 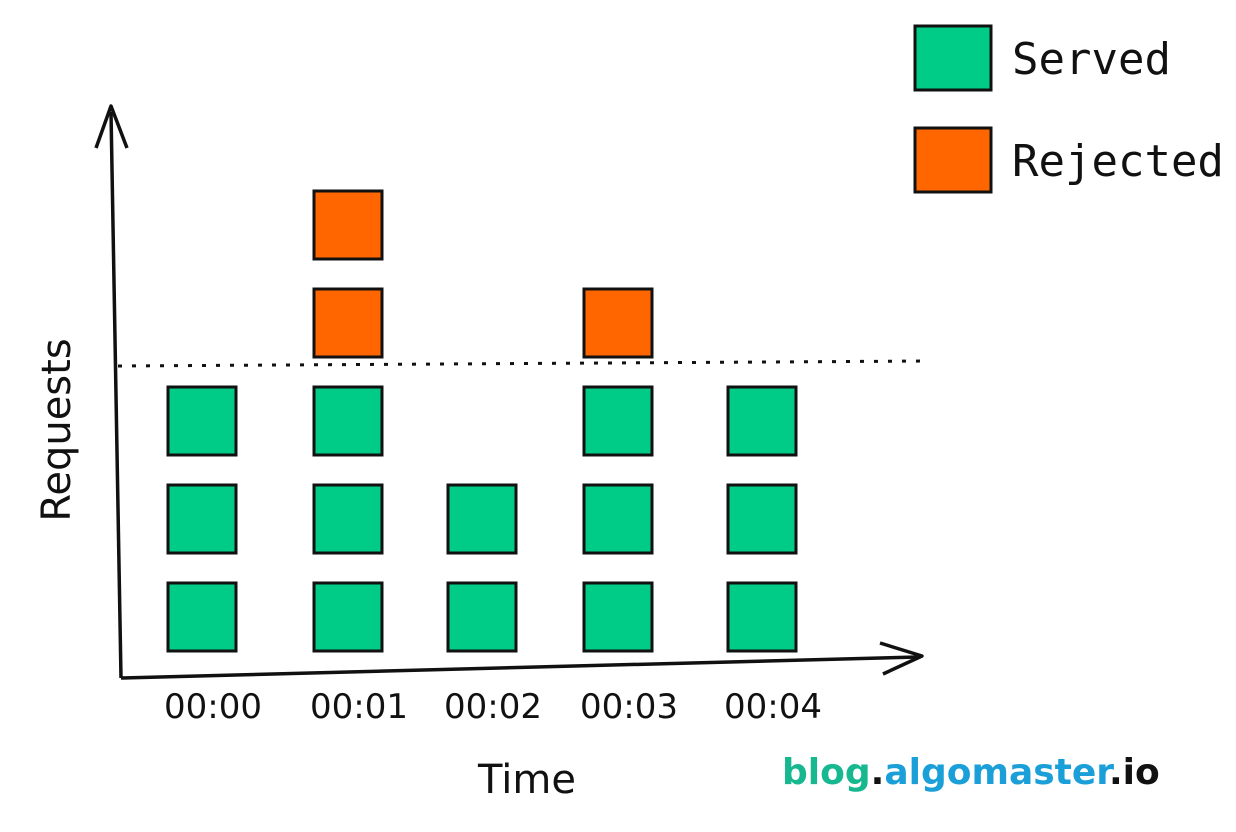 I want to click on x-tick-labels: 00:00 00:01 00:02 00:03 00:04, so click(x=493, y=707).